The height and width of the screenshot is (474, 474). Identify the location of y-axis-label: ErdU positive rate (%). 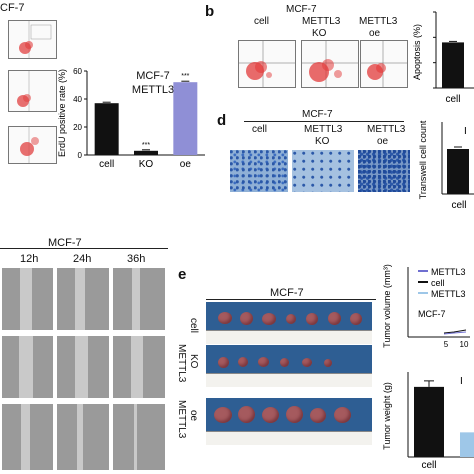
(62, 113).